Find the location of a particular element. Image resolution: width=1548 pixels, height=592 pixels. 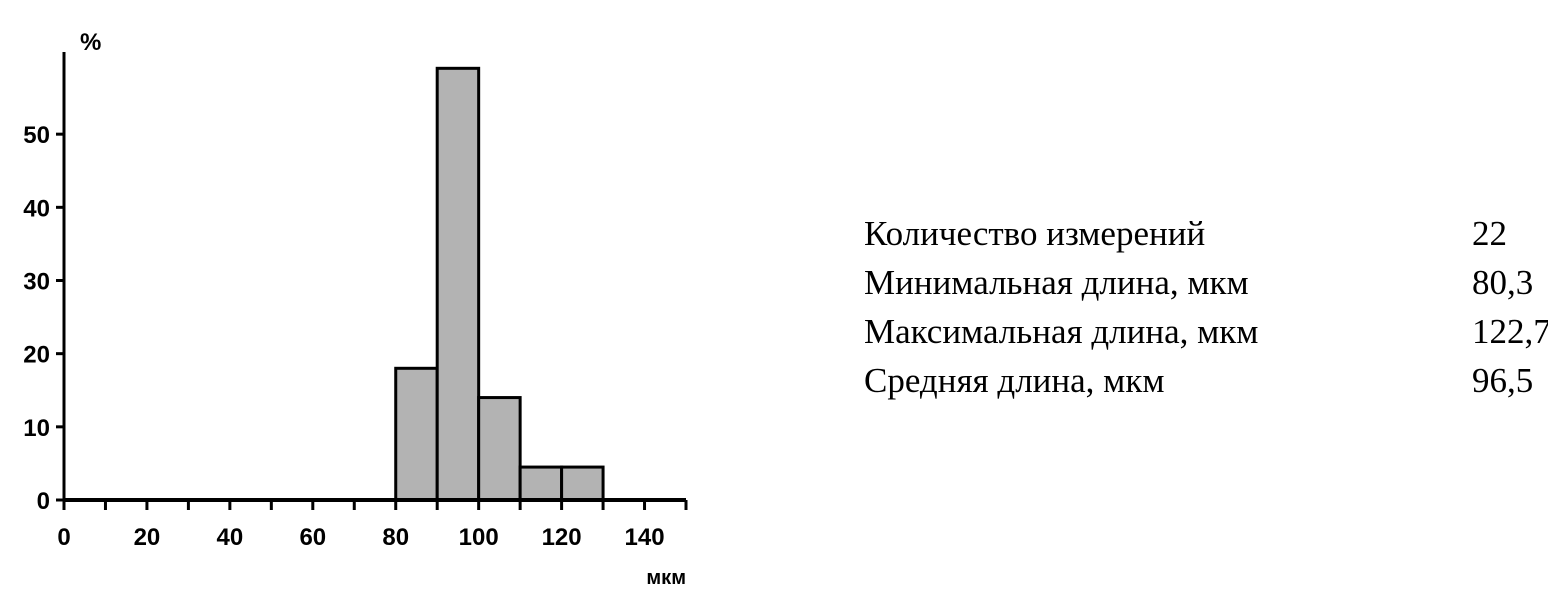

stat-label: Средняя длина, мкм is located at coordinates (1014, 380).